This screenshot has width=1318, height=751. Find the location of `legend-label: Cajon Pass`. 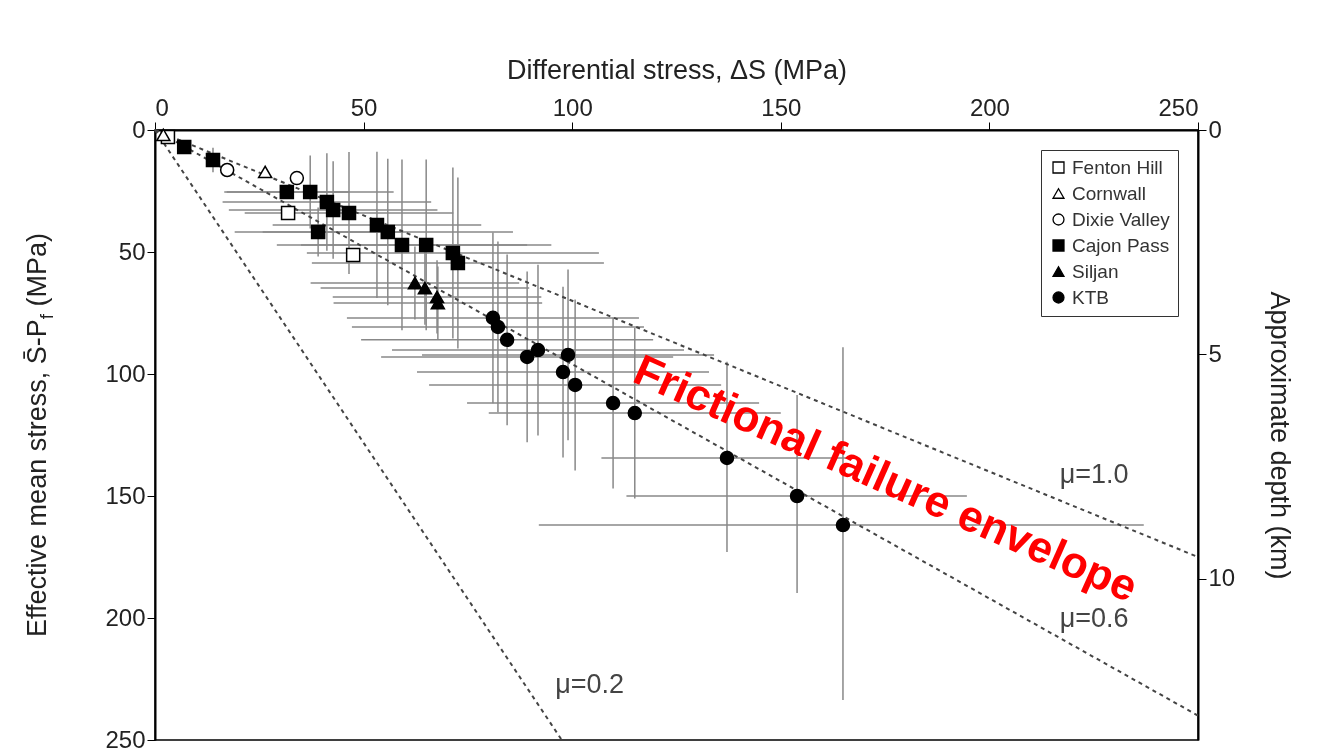

legend-label: Cajon Pass is located at coordinates (1121, 245).